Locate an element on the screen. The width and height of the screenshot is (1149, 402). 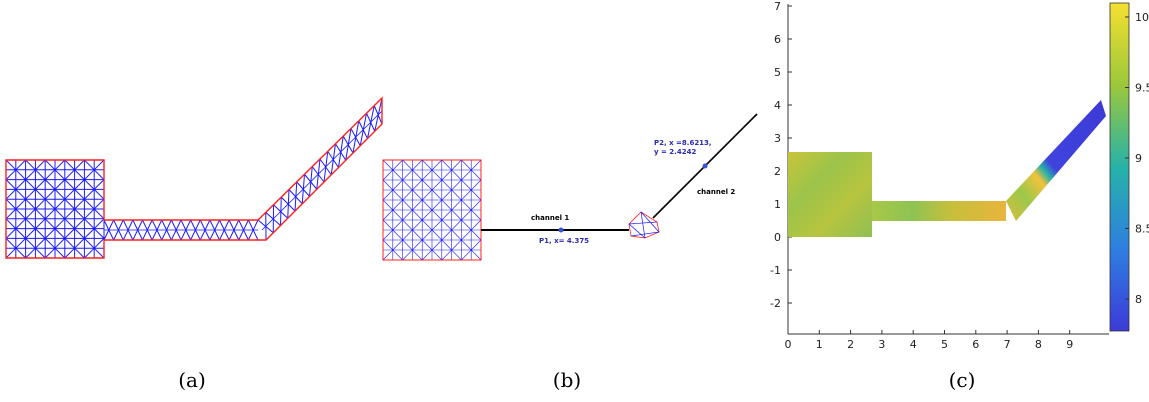
colorbar-ticks: 10 9.5 9 8.5 8 is located at coordinates (1137, 158).